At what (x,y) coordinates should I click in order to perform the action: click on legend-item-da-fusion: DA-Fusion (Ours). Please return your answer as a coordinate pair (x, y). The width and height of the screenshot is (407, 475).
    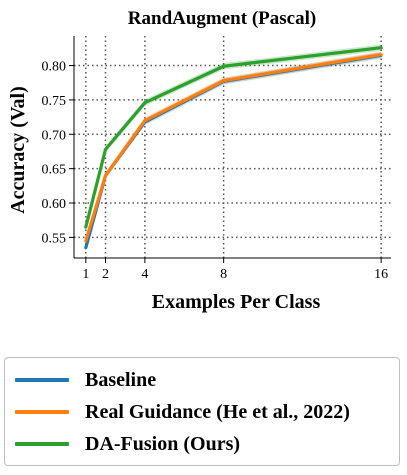
    Looking at the image, I should click on (127, 444).